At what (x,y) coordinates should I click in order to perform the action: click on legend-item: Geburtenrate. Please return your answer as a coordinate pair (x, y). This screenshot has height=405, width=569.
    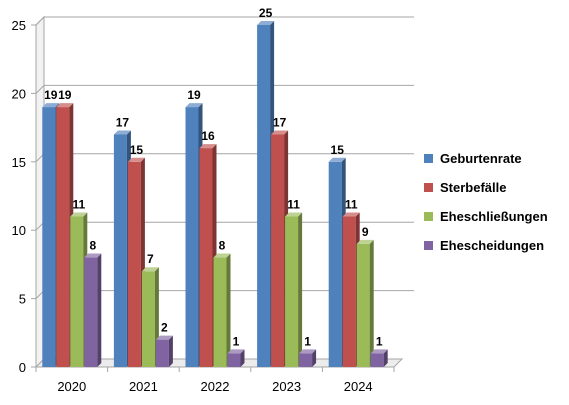
    Looking at the image, I should click on (473, 158).